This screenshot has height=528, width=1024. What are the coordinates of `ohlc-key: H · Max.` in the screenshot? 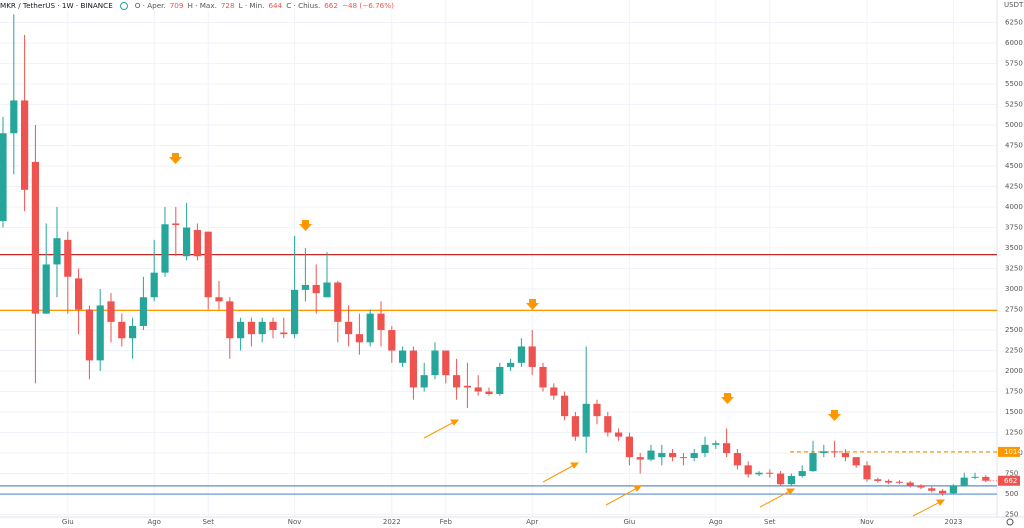 It's located at (202, 5).